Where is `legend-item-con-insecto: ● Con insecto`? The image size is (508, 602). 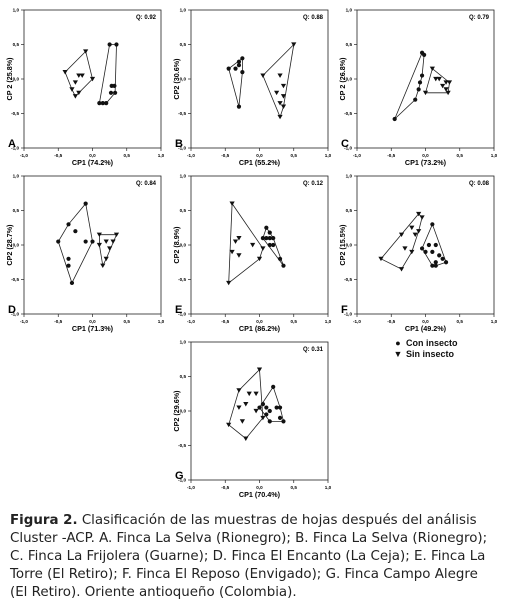 legend-item-con-insecto: ● Con insecto is located at coordinates (425, 343).